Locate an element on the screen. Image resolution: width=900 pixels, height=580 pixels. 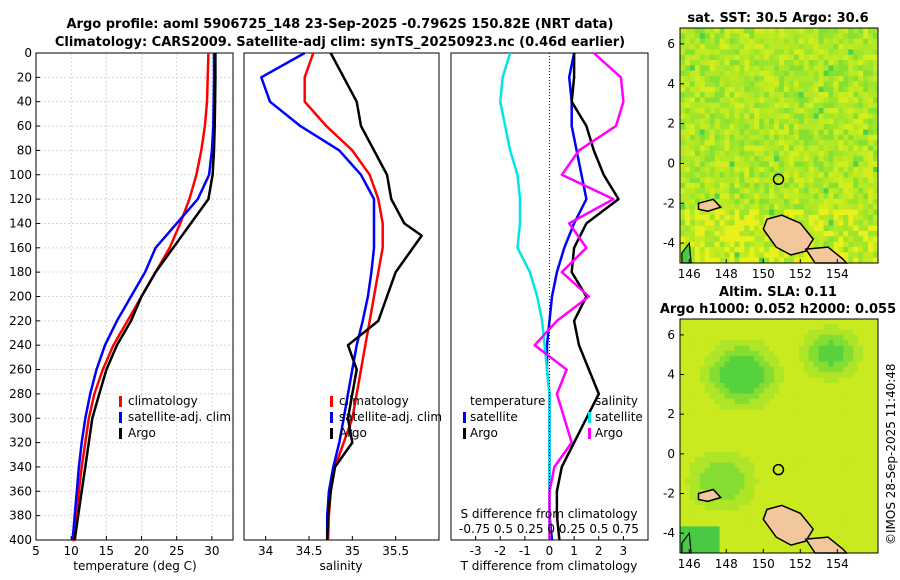
legend-clim-label: climatology is located at coordinates (163, 401).